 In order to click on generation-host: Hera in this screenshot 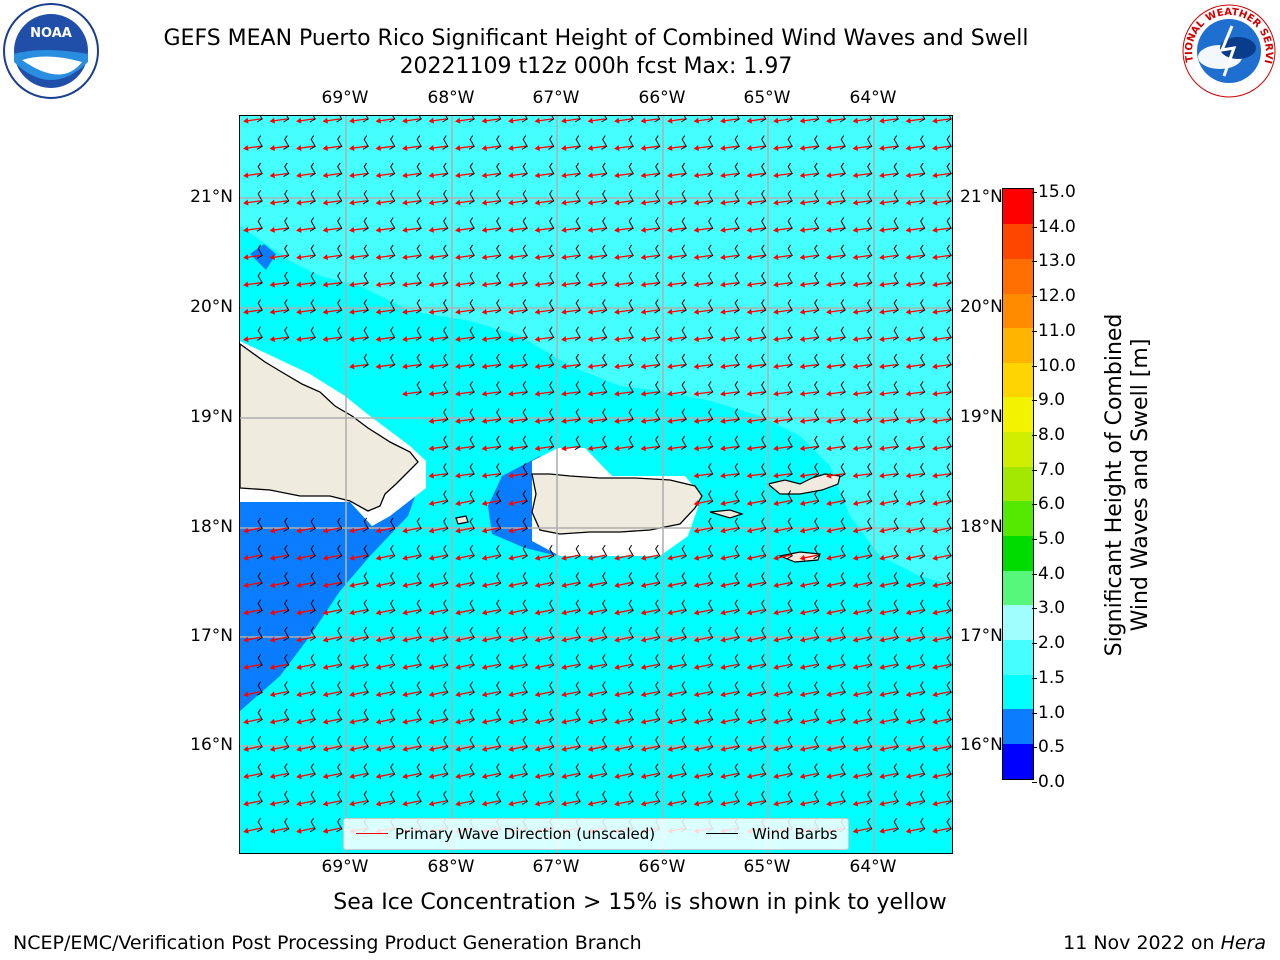, I will do `click(1243, 943)`.